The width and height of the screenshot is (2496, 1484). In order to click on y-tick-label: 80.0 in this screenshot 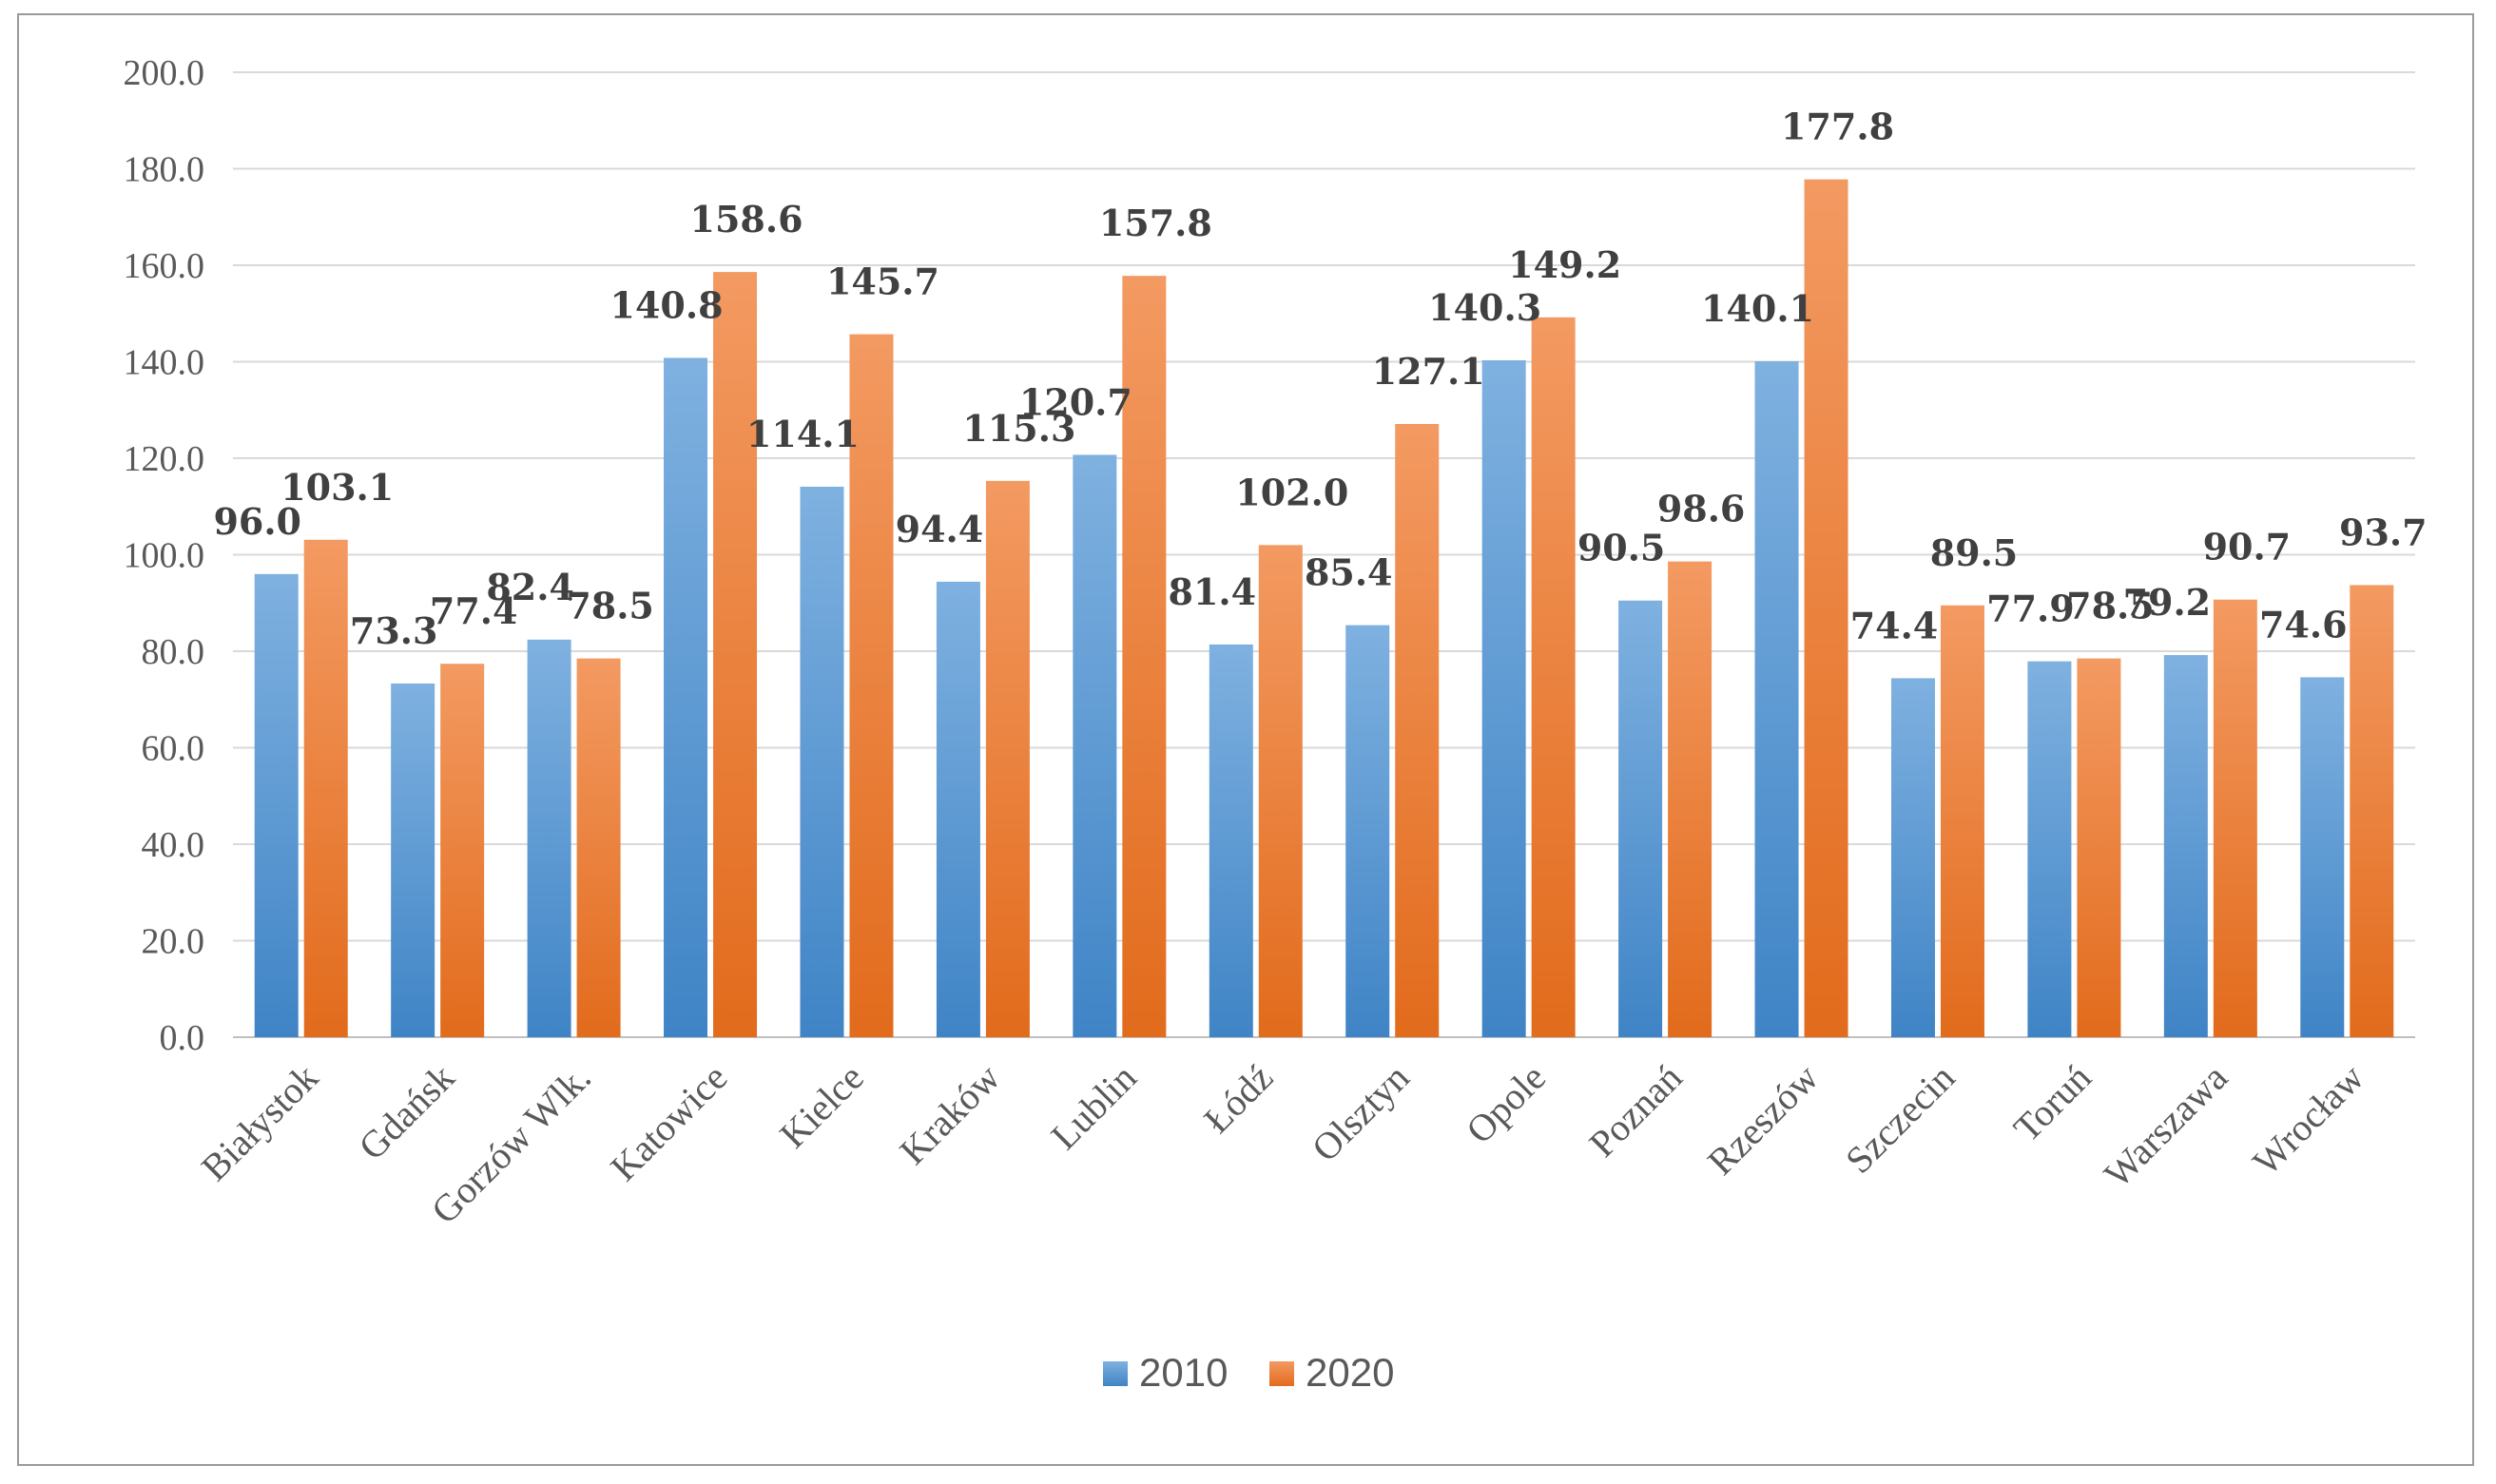, I will do `click(173, 652)`.